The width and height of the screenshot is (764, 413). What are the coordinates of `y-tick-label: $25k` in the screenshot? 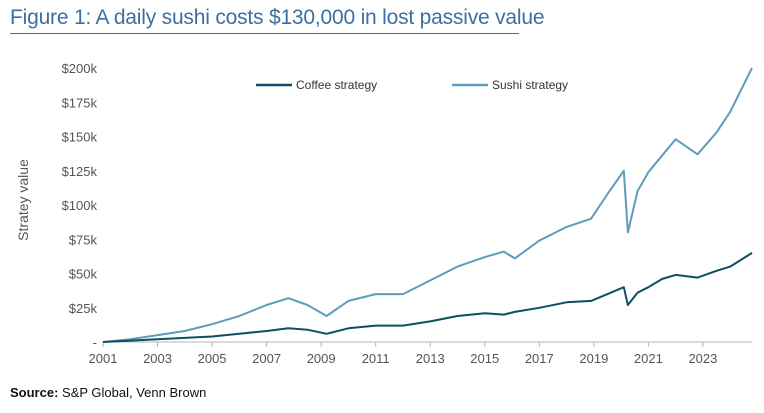 It's located at (83, 308).